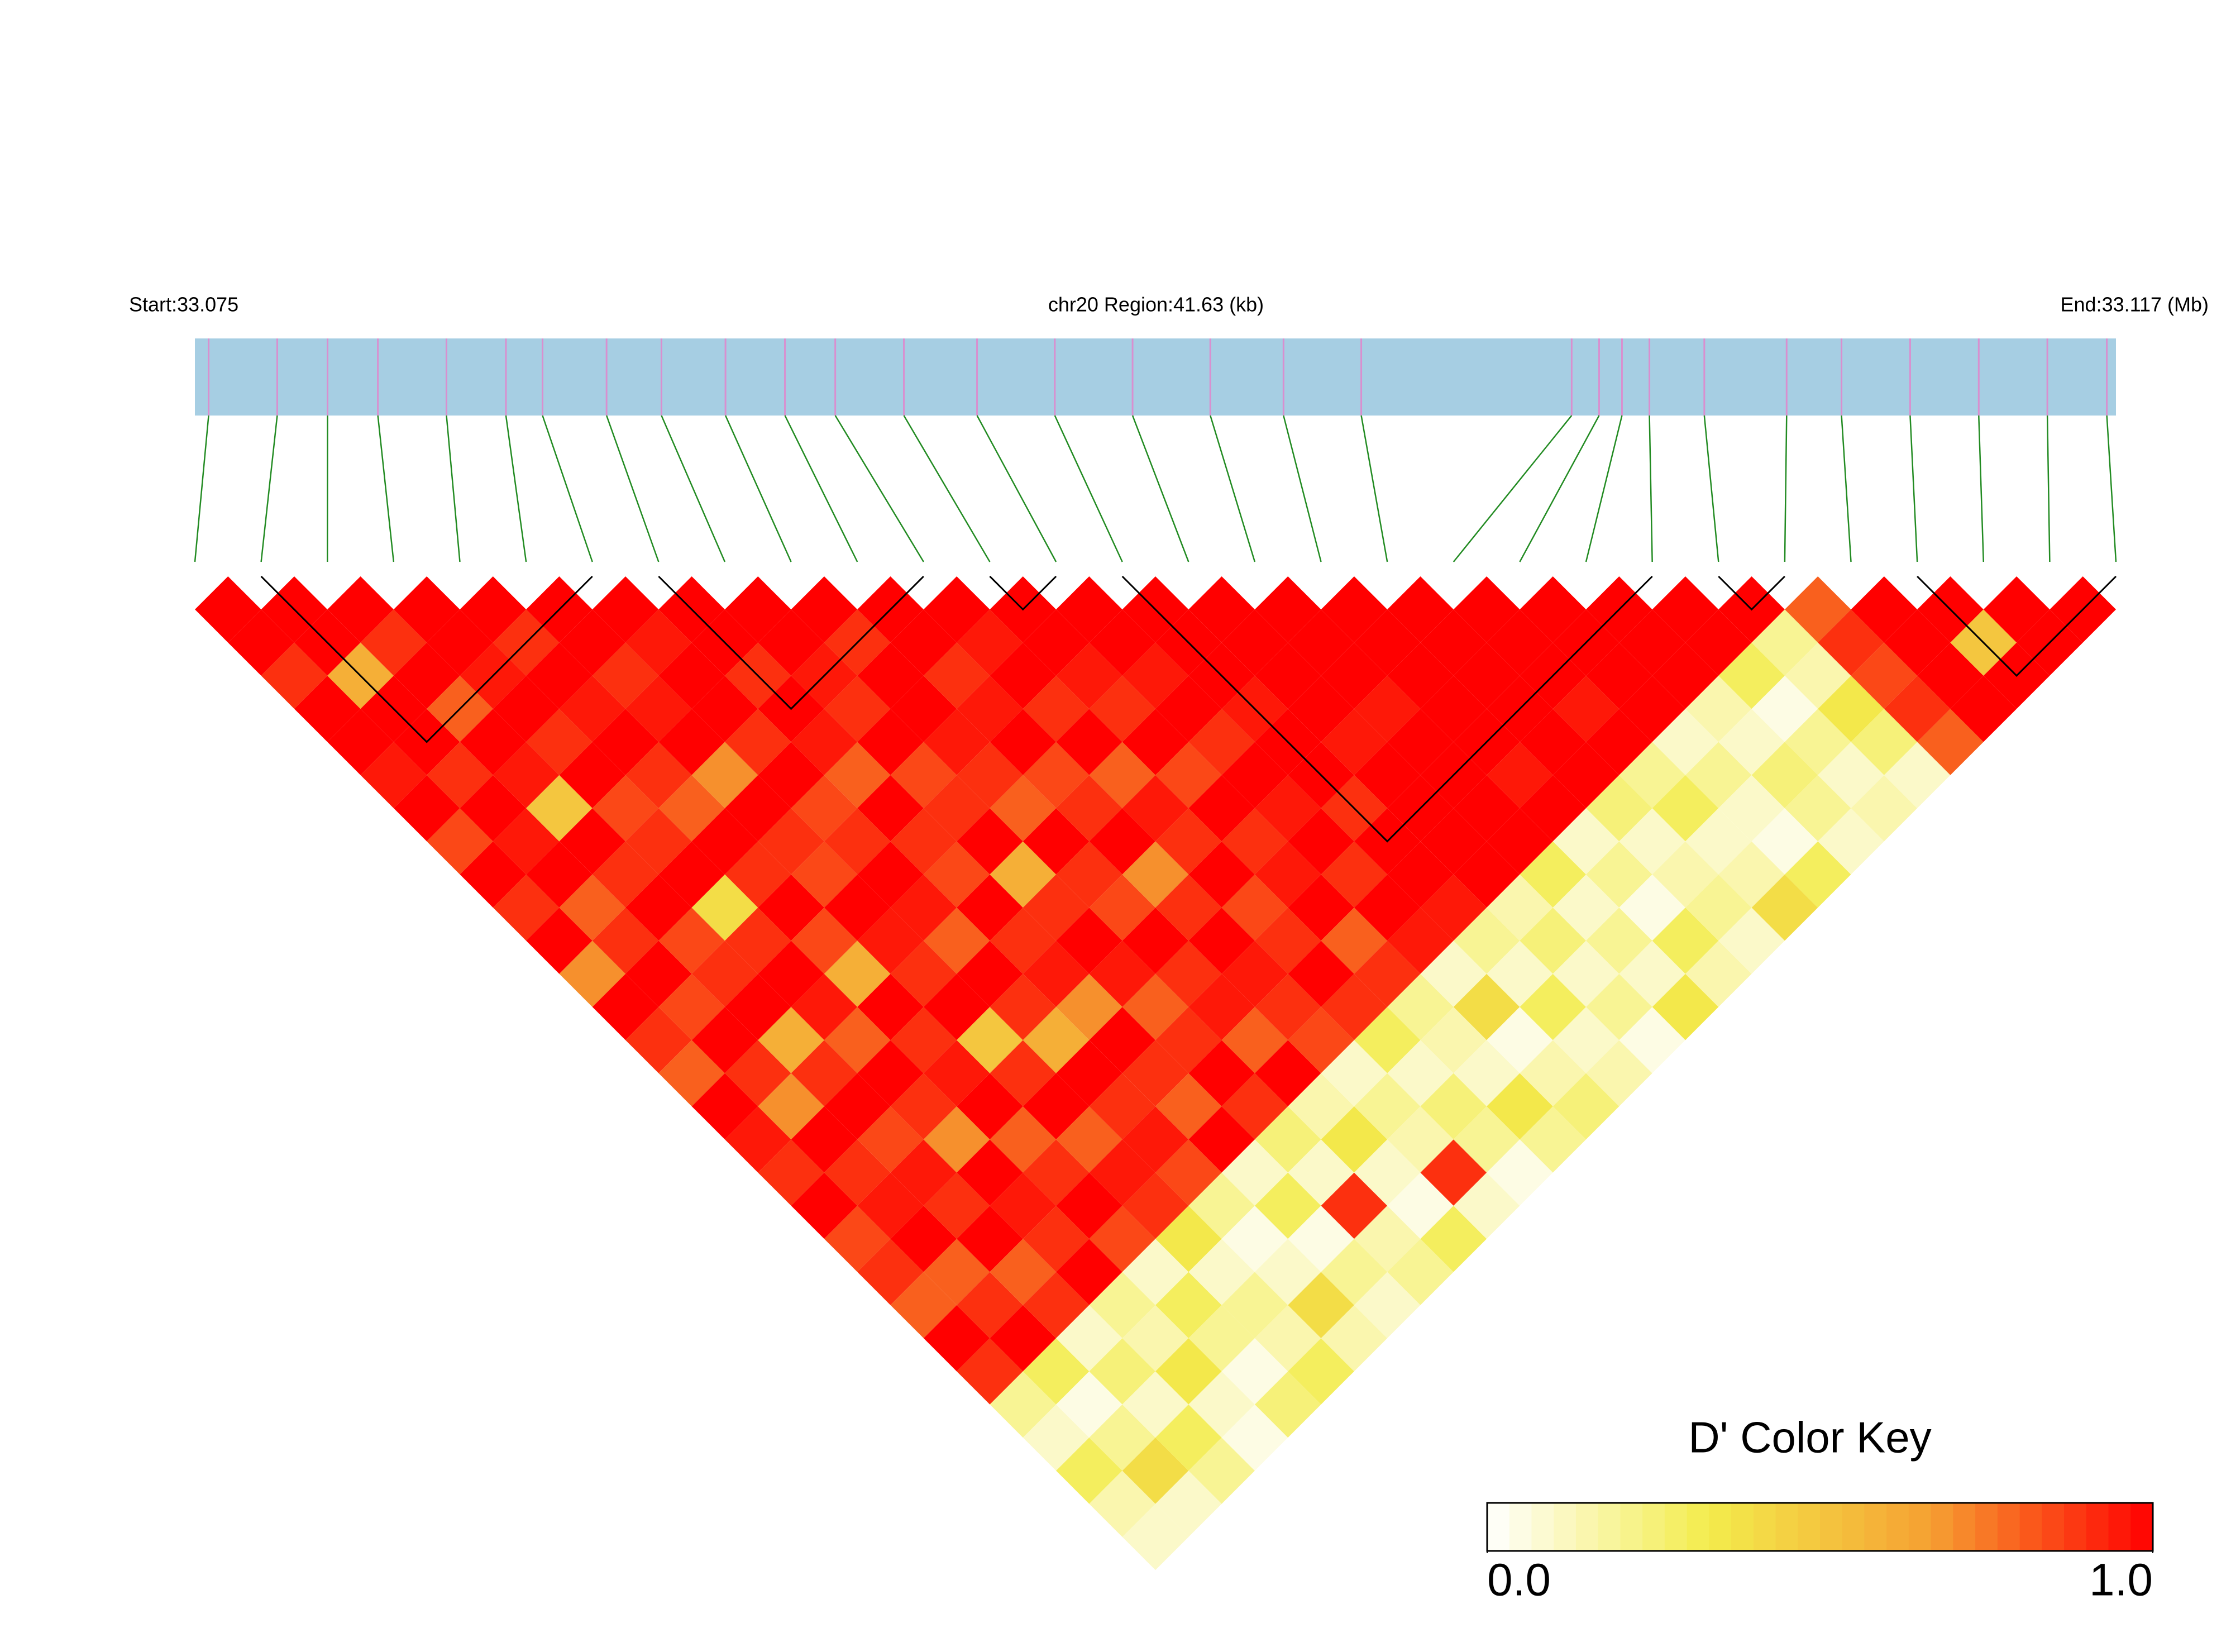  What do you see at coordinates (1519, 1580) in the screenshot?
I see `color-key-label: 0.0` at bounding box center [1519, 1580].